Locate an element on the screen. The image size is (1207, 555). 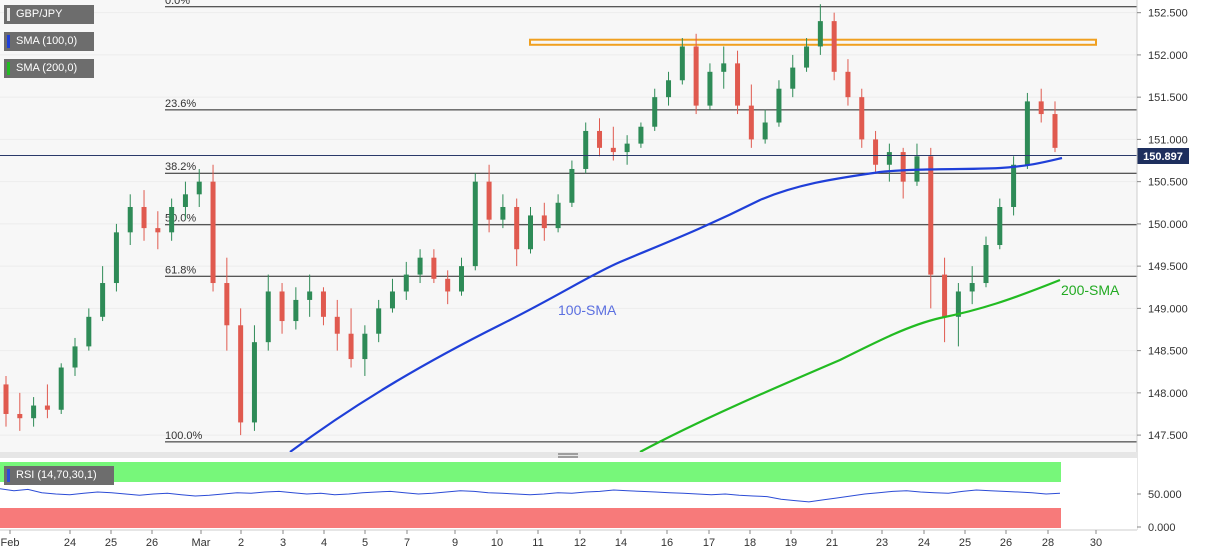
time-tick-label: 4 is located at coordinates (324, 543).